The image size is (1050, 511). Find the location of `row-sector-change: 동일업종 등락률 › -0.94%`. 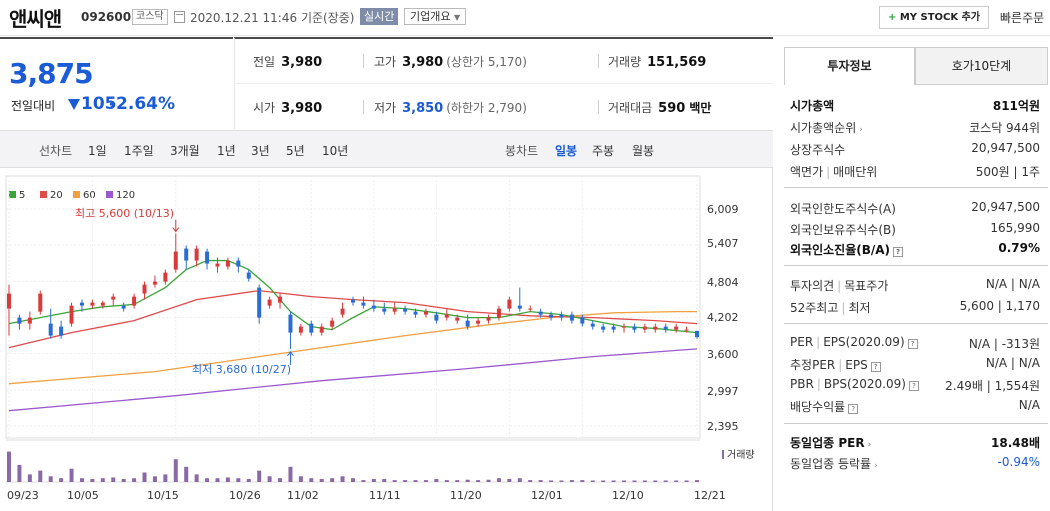

row-sector-change: 동일업종 등락률 › -0.94% is located at coordinates (915, 464).